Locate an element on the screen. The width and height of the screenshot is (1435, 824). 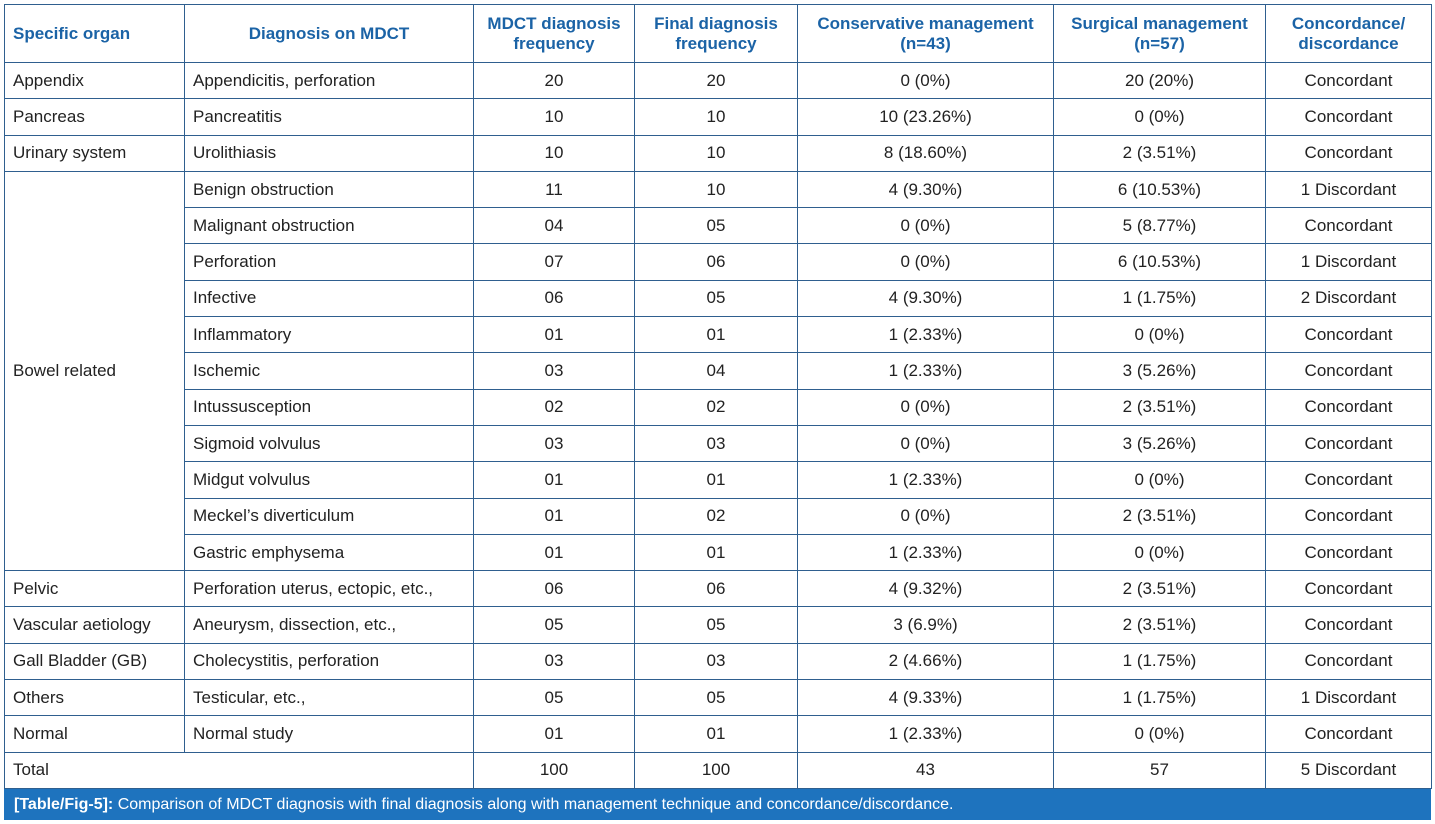
cell-conservative: 3 (6.9%) is located at coordinates (925, 625).